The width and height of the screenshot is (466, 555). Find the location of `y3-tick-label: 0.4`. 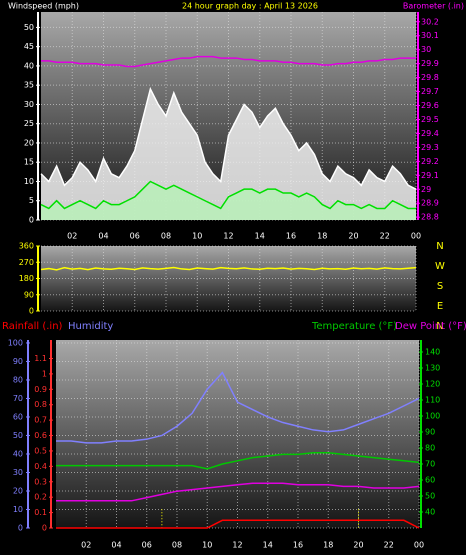

y3-tick-label: 0.4 is located at coordinates (40, 466).